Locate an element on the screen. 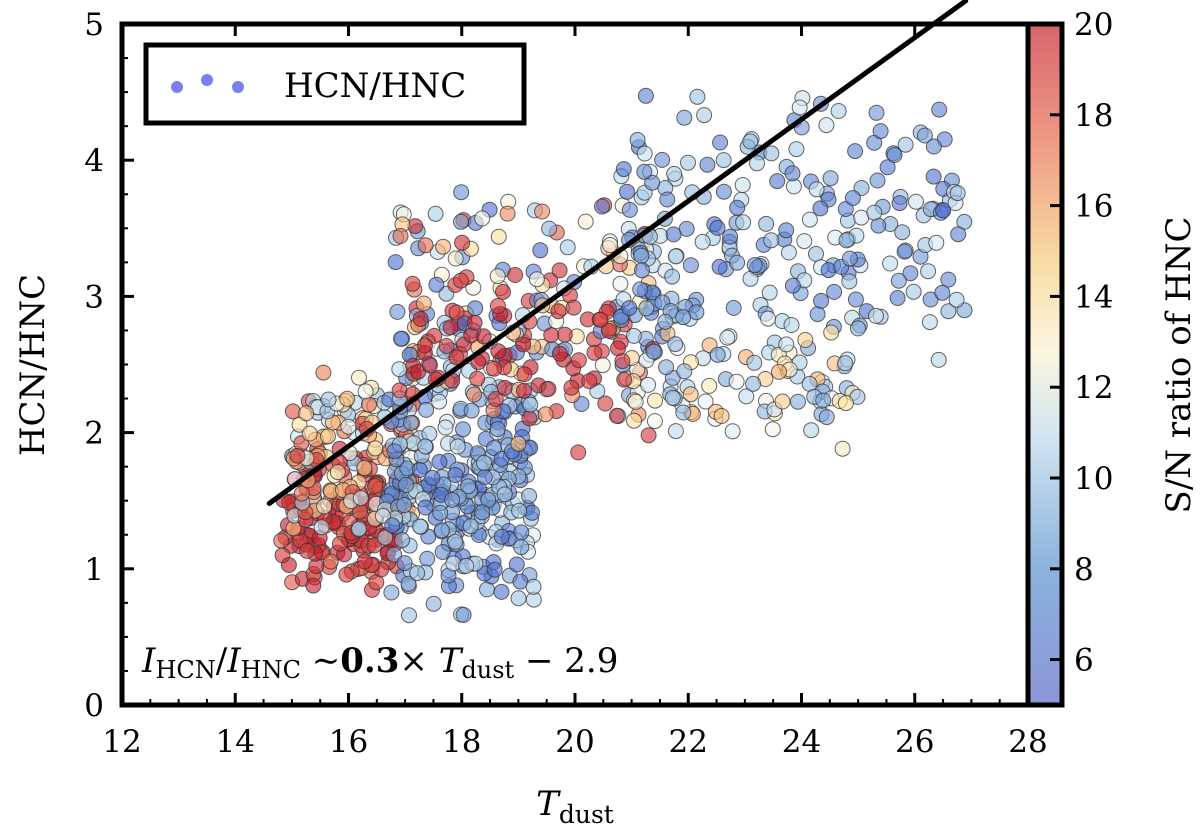  x-tick-label: 28 is located at coordinates (1027, 742).